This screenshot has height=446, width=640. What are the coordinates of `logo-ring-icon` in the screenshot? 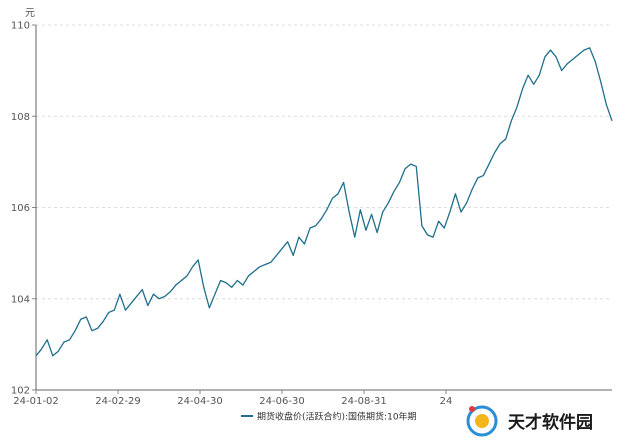 It's located at (482, 421).